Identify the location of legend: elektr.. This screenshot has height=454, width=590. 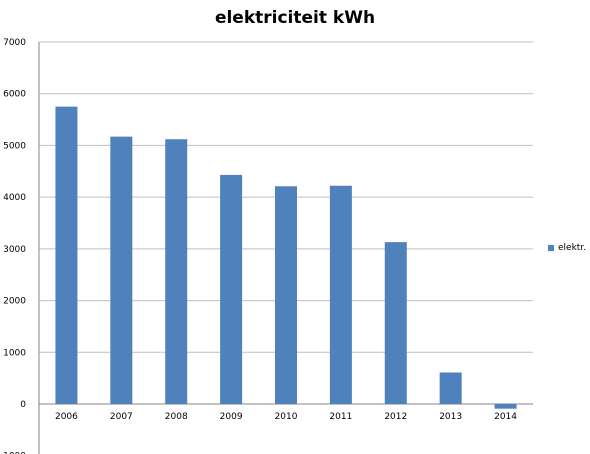
(567, 248).